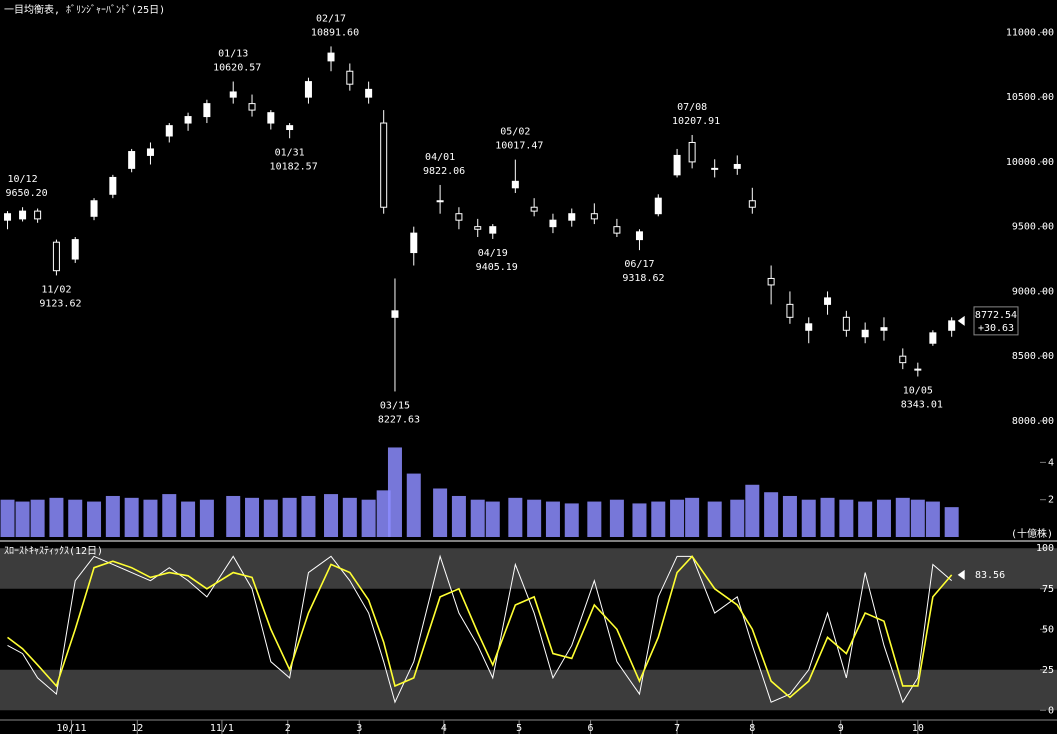 The width and height of the screenshot is (1057, 734). Describe the element at coordinates (1051, 462) in the screenshot. I see `y-tick-label: 4` at that location.